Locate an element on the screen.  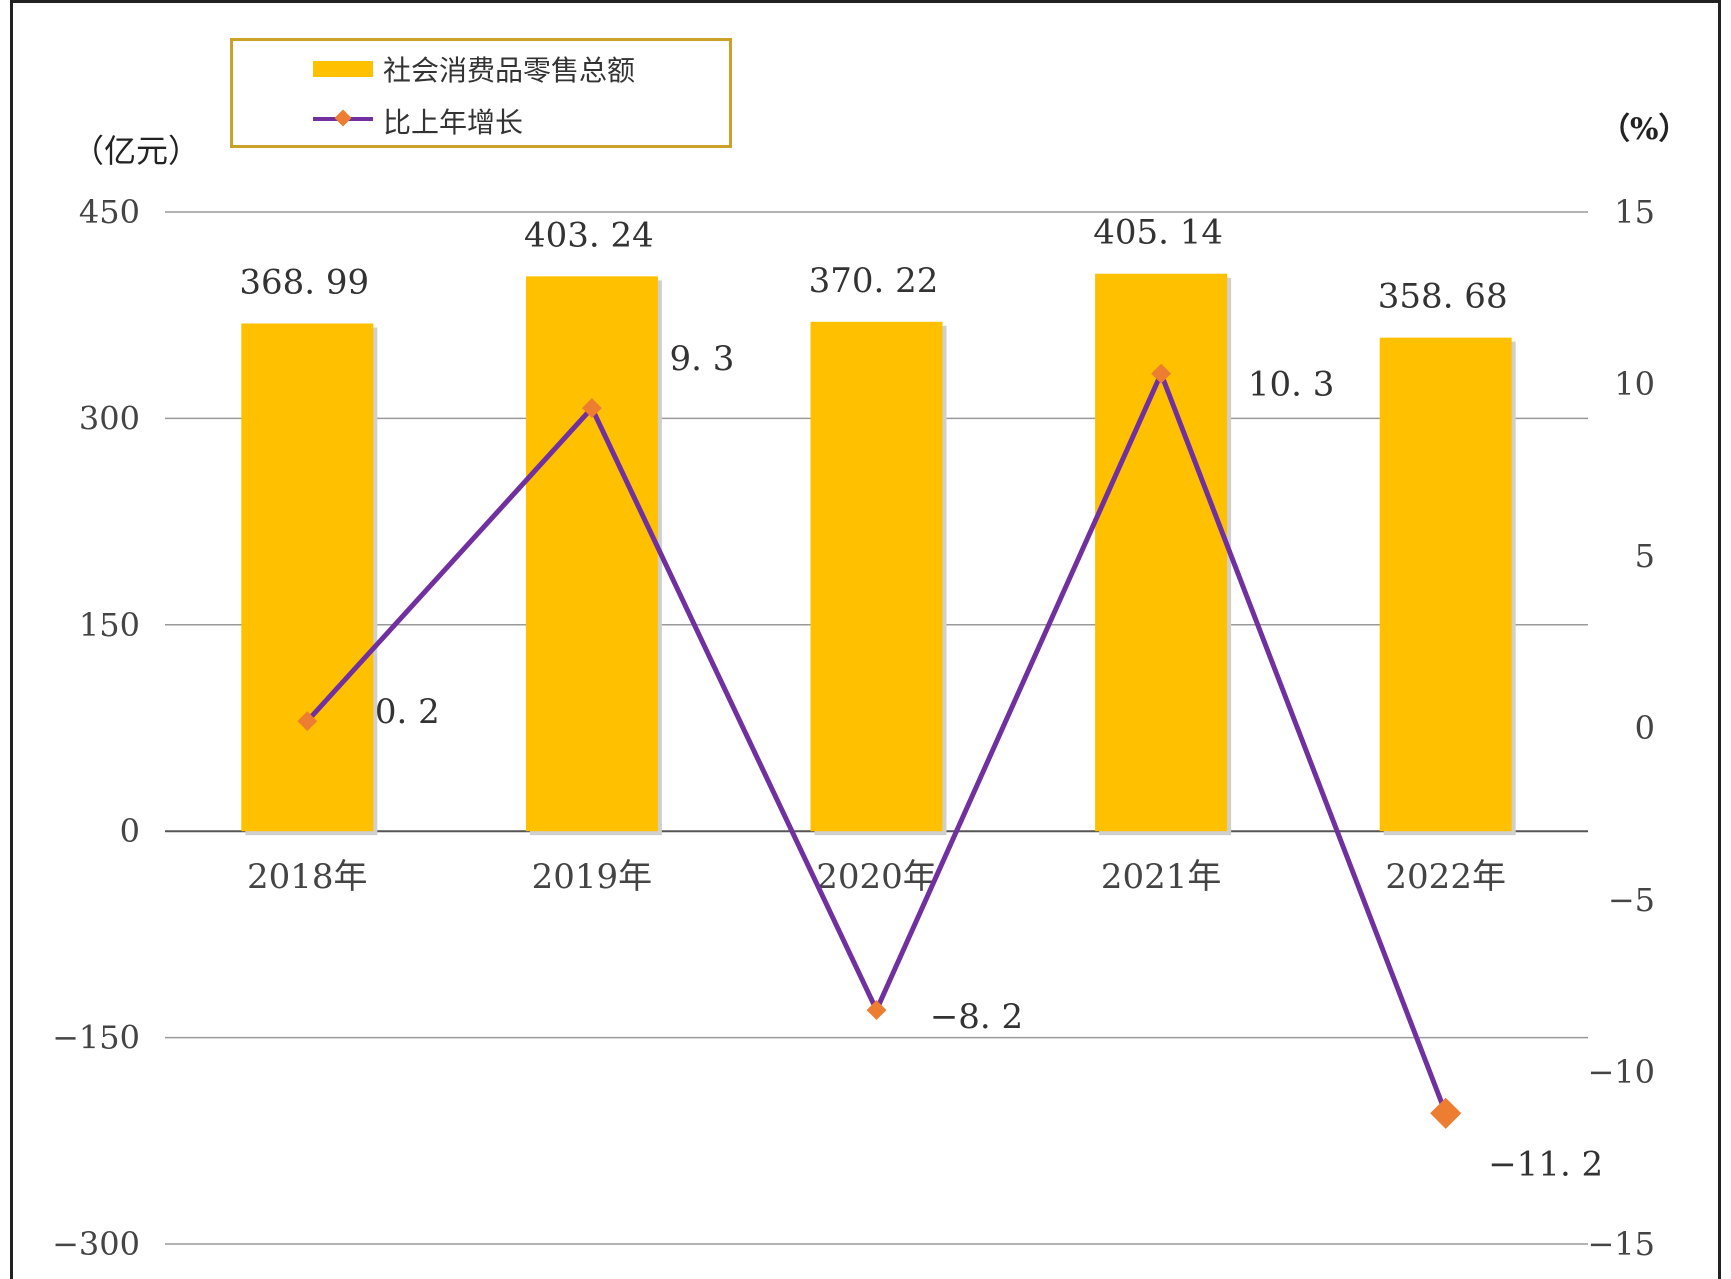
line-data-label: −11. 2 is located at coordinates (1545, 1164).